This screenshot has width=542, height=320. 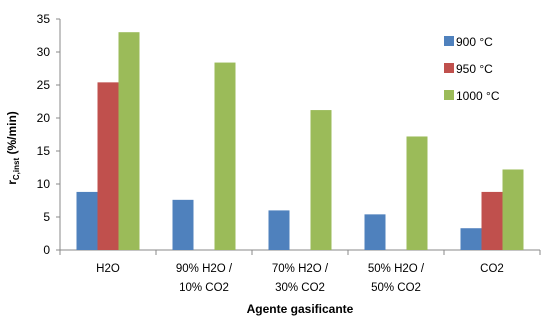 I want to click on x-tick-label: 50% H2O / 50% CO2, so click(x=396, y=278).